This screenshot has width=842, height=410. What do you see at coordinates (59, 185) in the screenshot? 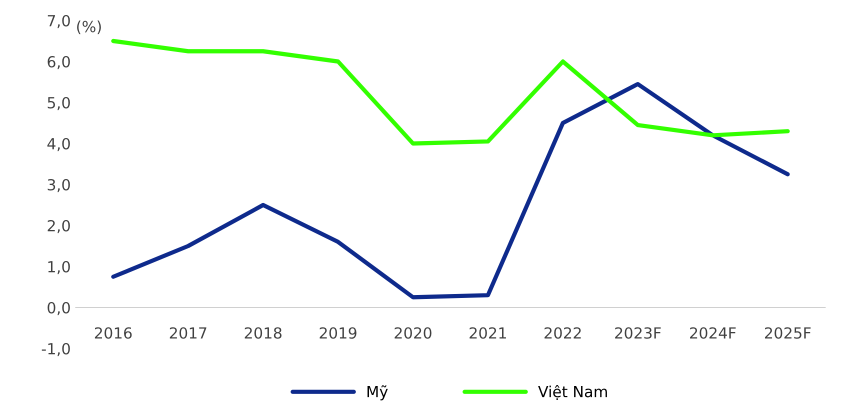
I see `y-tick-label: 3,0` at bounding box center [59, 185].